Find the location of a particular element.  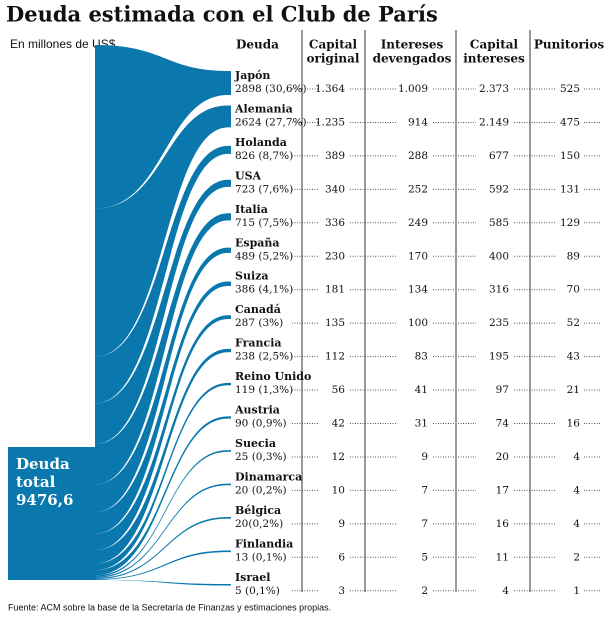

cell: 288 is located at coordinates (418, 156).